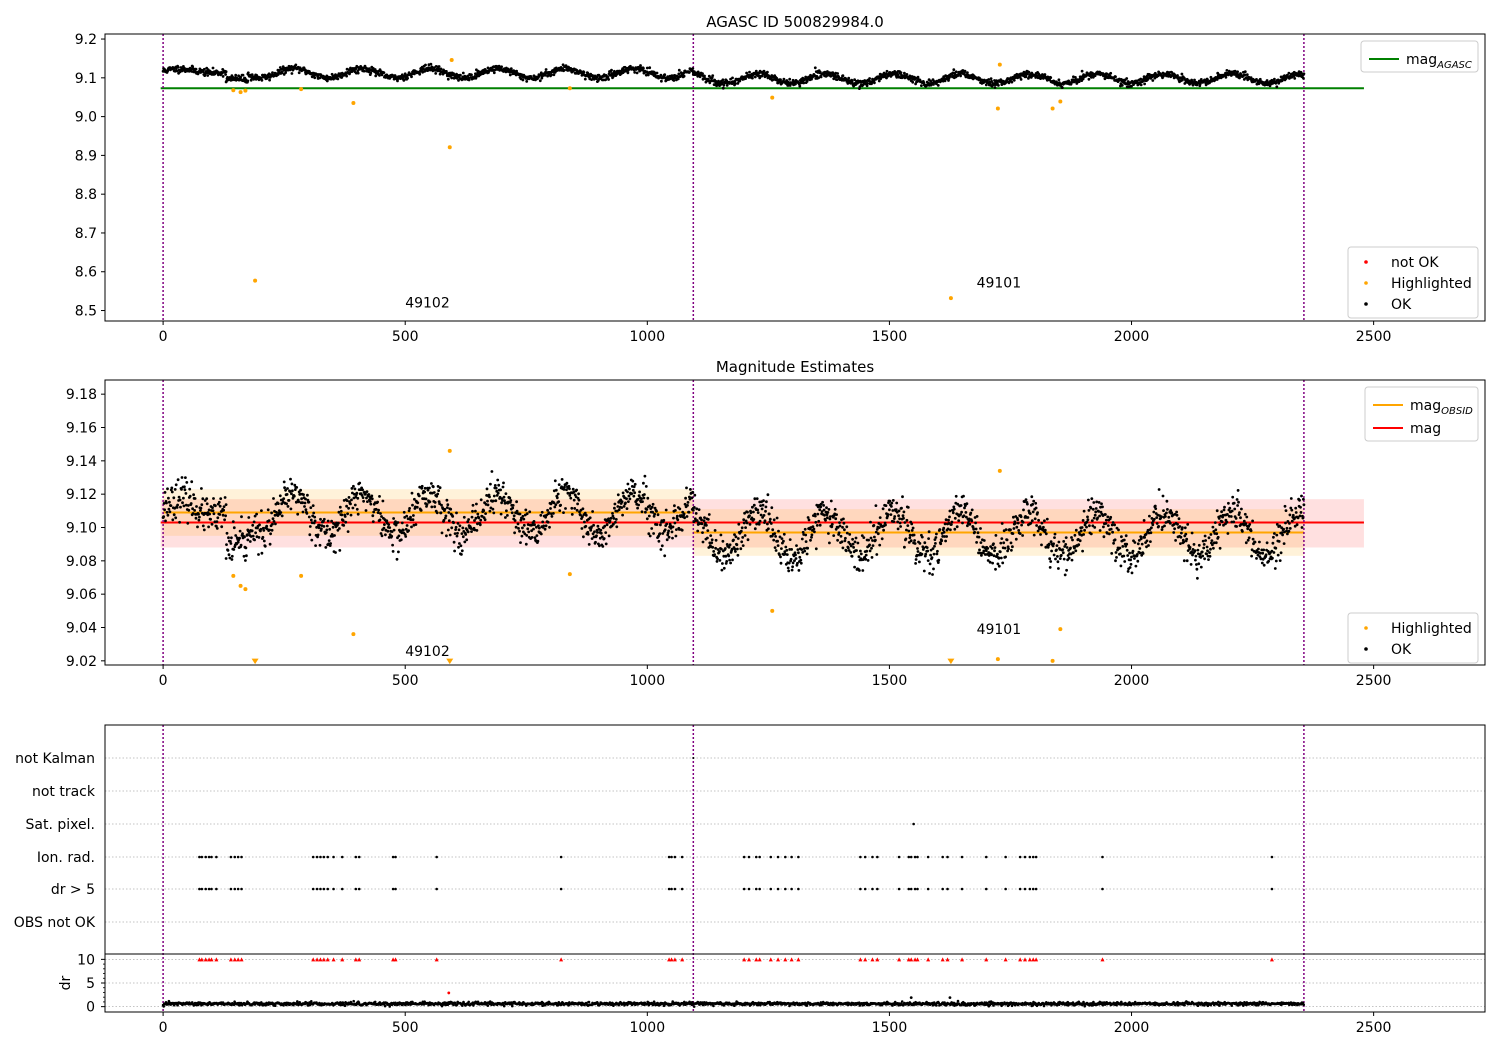 The image size is (1500, 1050). Describe the element at coordinates (86, 195) in the screenshot. I see `y-tick-label: 8.8` at that location.